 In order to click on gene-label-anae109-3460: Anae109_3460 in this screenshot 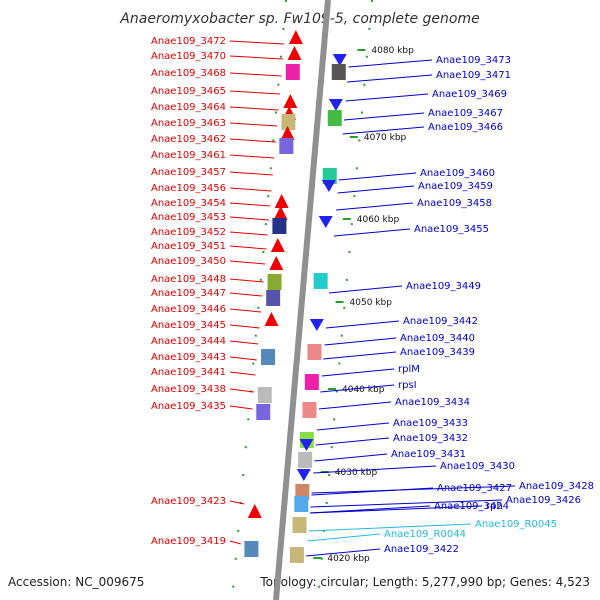, I will do `click(457, 173)`.